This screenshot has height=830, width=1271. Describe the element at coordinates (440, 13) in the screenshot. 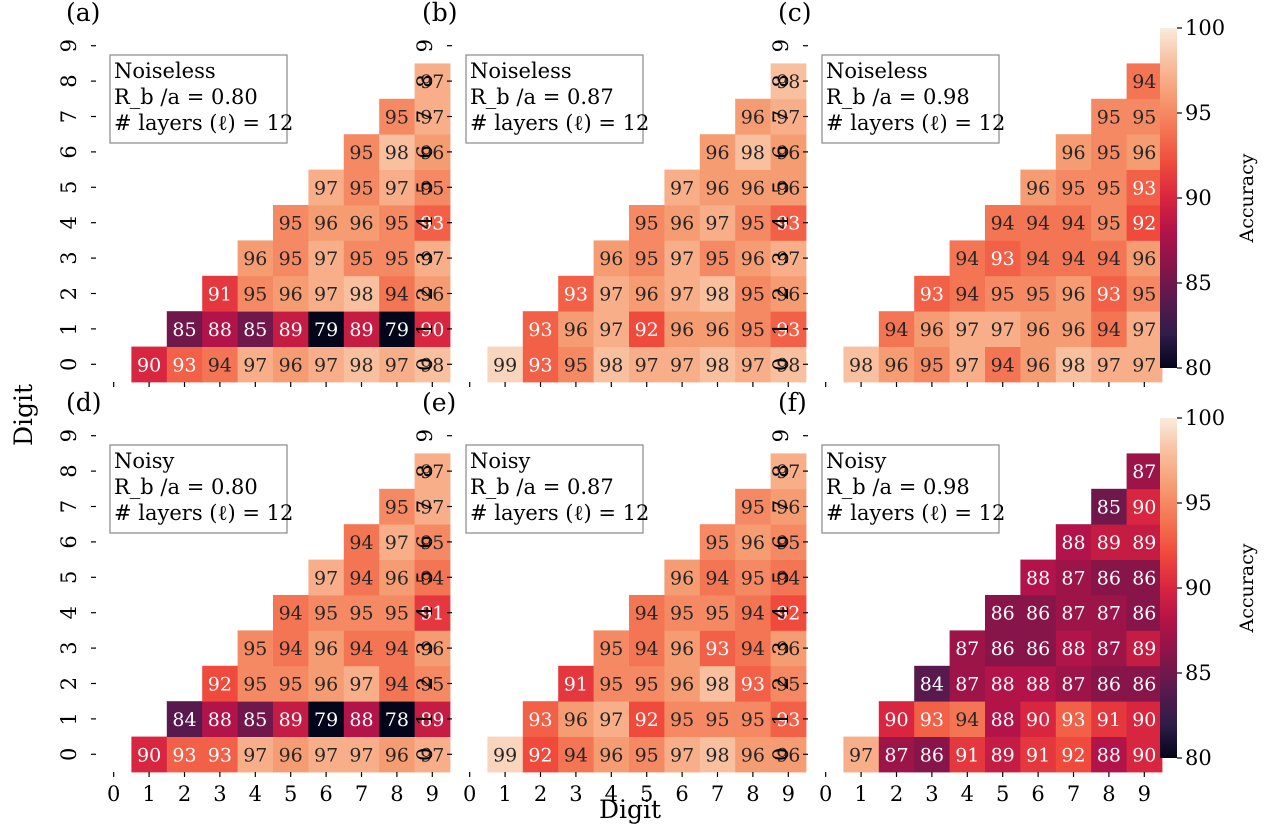

I see `panel-label: (b)` at that location.